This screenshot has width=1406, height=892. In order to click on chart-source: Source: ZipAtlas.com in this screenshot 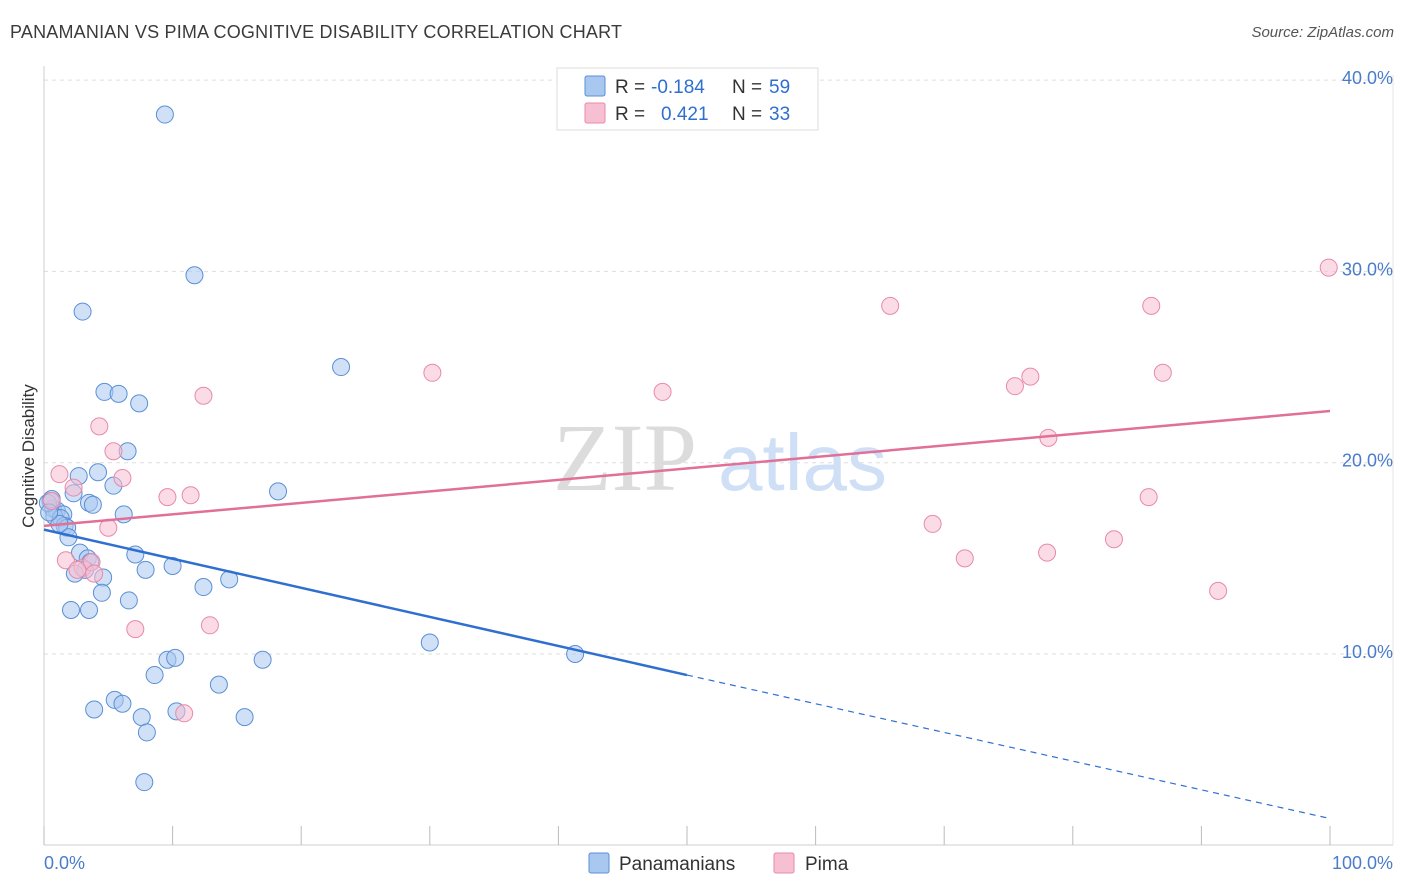, I will do `click(1322, 32)`.